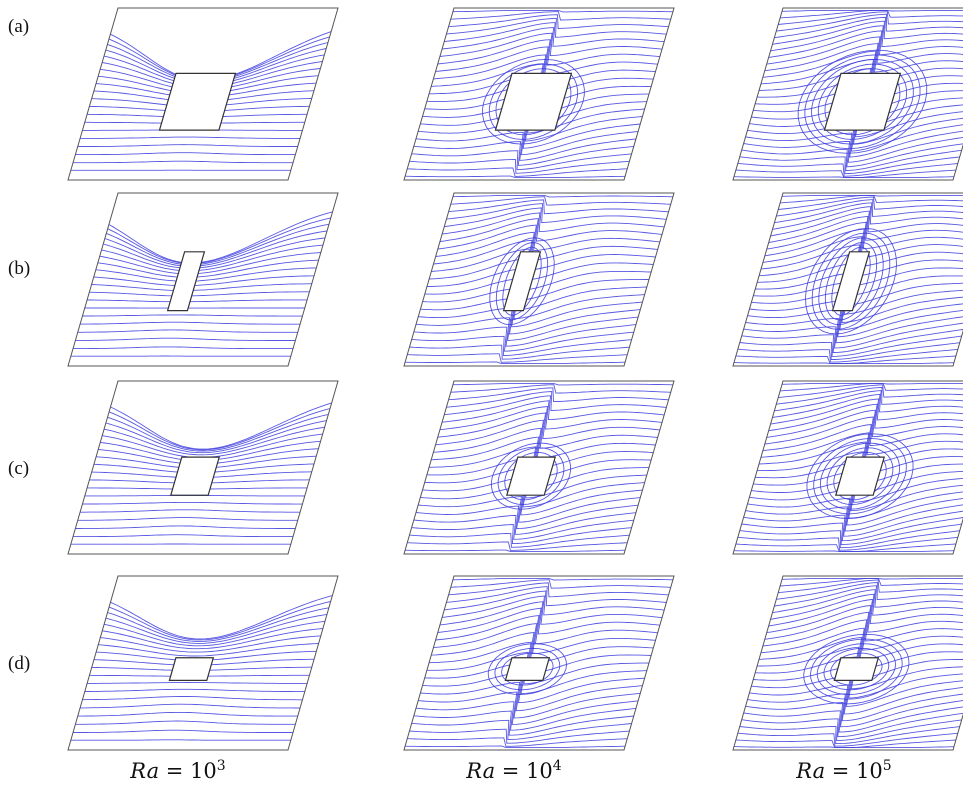 The width and height of the screenshot is (963, 795). I want to click on panel-c-ra-1e3, so click(203, 467).